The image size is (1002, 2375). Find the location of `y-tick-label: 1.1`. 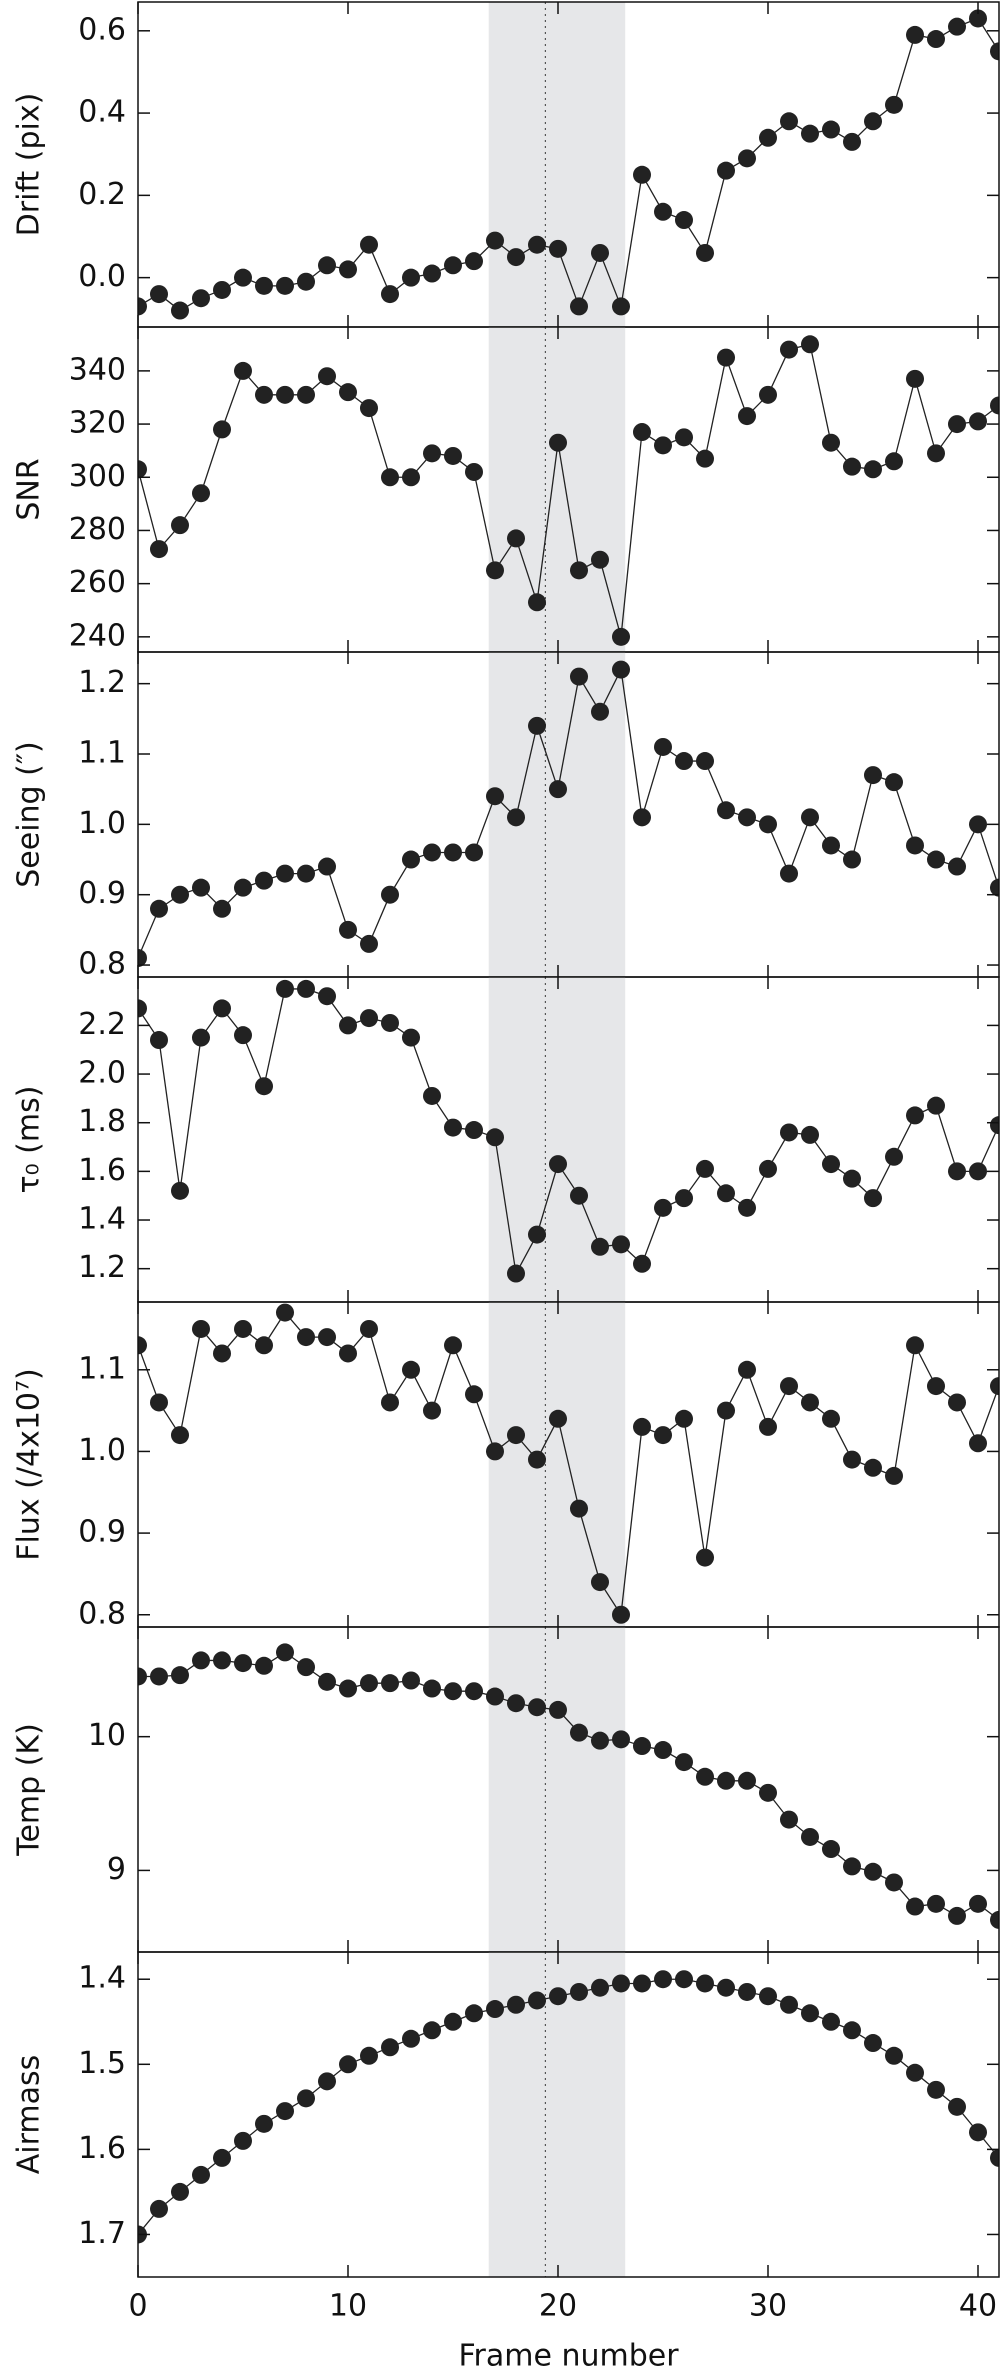

y-tick-label: 1.1 is located at coordinates (102, 1368).